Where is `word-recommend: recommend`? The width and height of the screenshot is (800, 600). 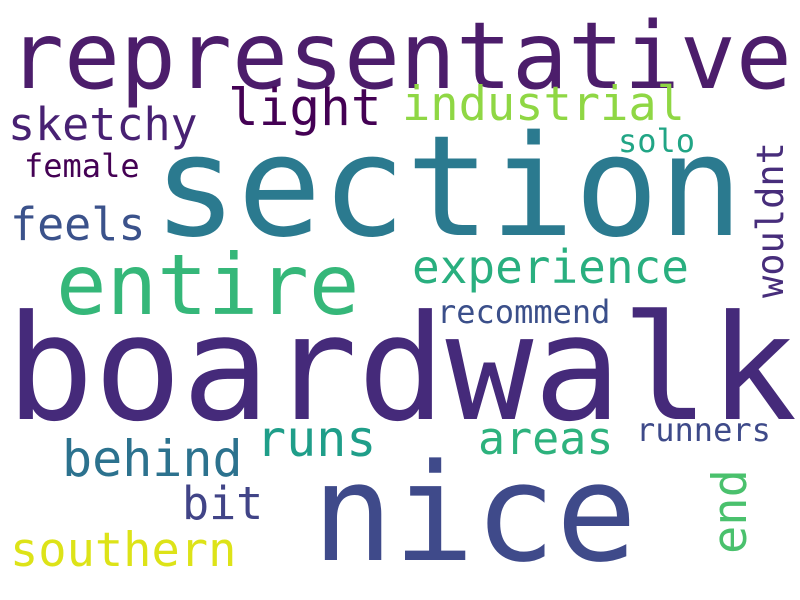 word-recommend: recommend is located at coordinates (524, 312).